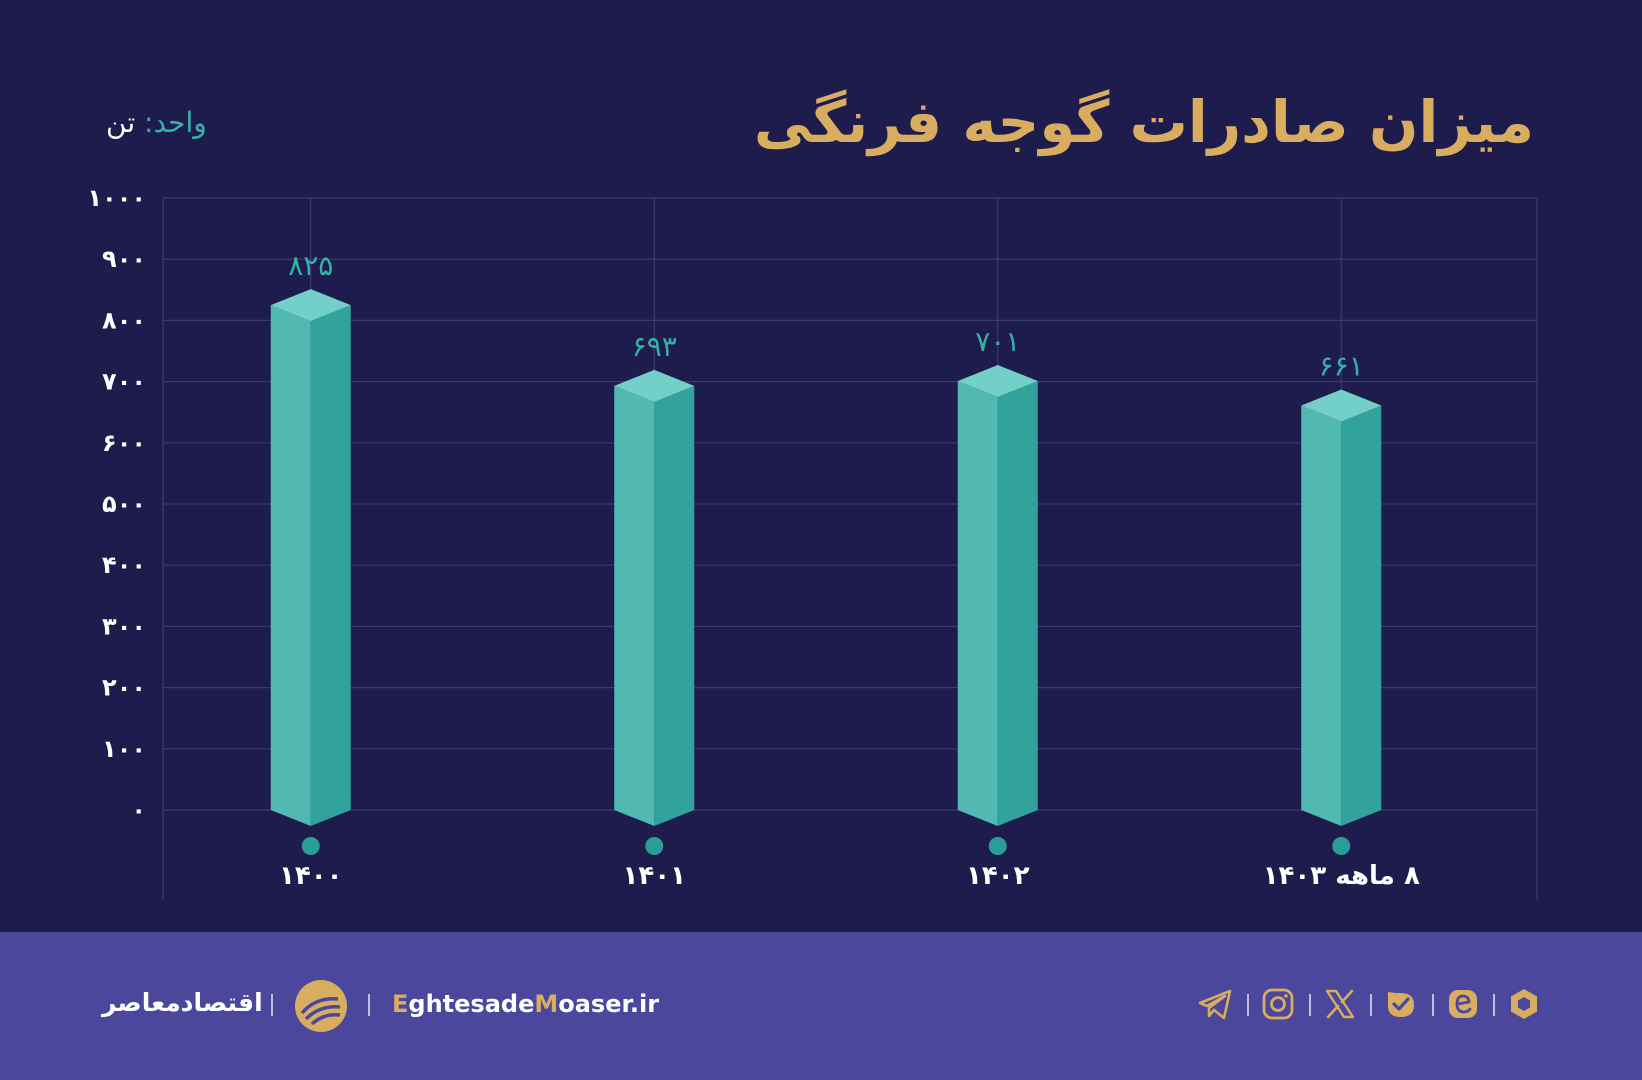 The image size is (1642, 1080). I want to click on y-tick-label: ۰, so click(138, 810).